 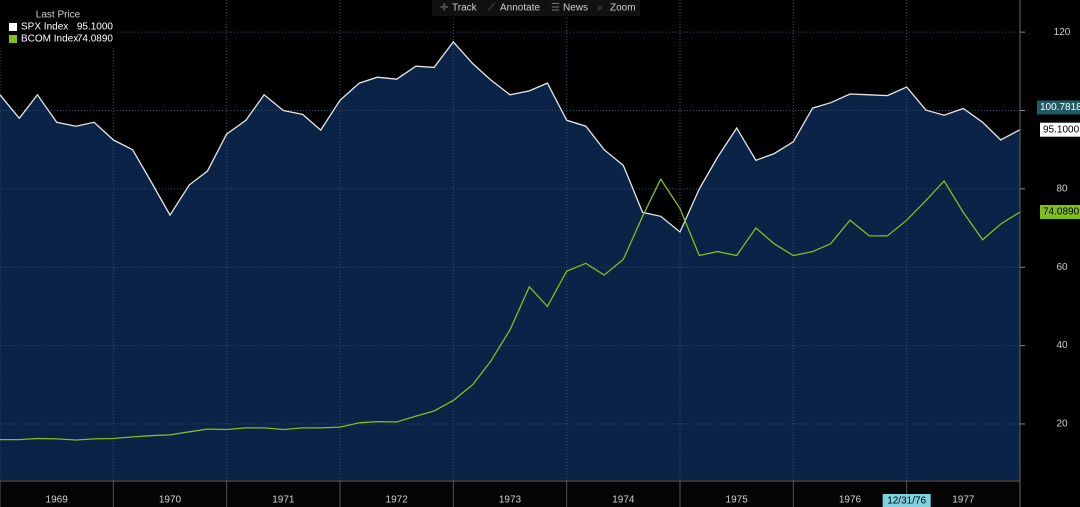 What do you see at coordinates (1062, 267) in the screenshot?
I see `y-tick-label: 60` at bounding box center [1062, 267].